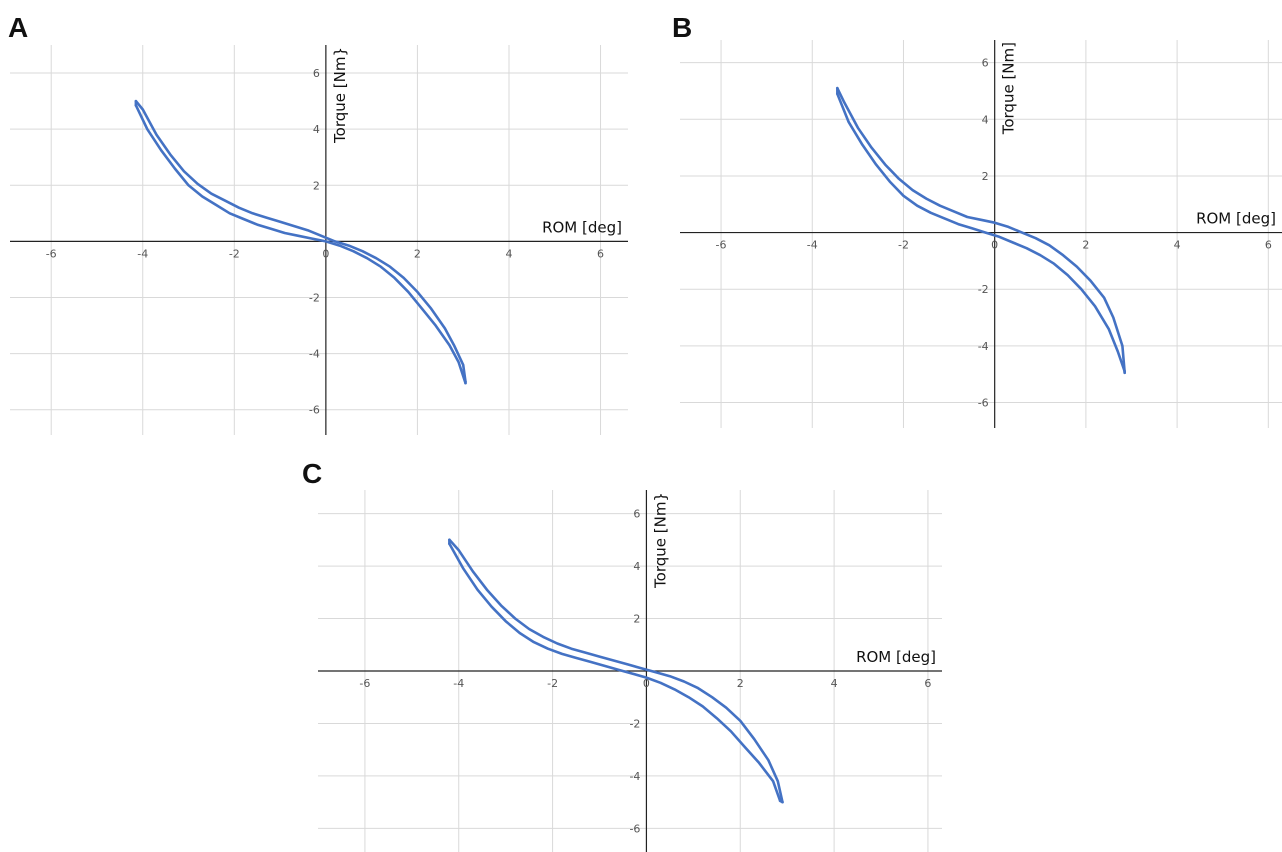 The width and height of the screenshot is (1282, 852). Describe the element at coordinates (417, 253) in the screenshot. I see `panel-a-x-tick-label: 2` at that location.